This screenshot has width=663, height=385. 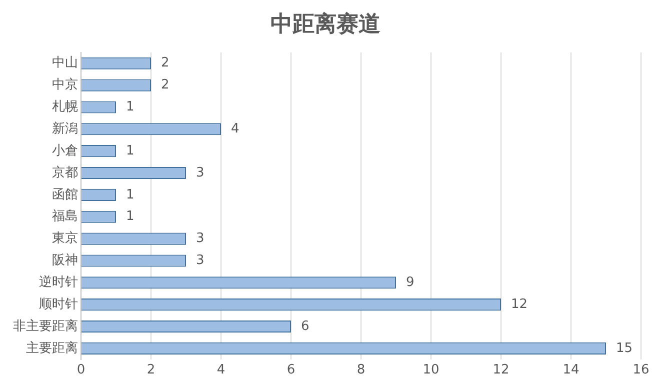 I want to click on data-label: 12, so click(x=519, y=304).